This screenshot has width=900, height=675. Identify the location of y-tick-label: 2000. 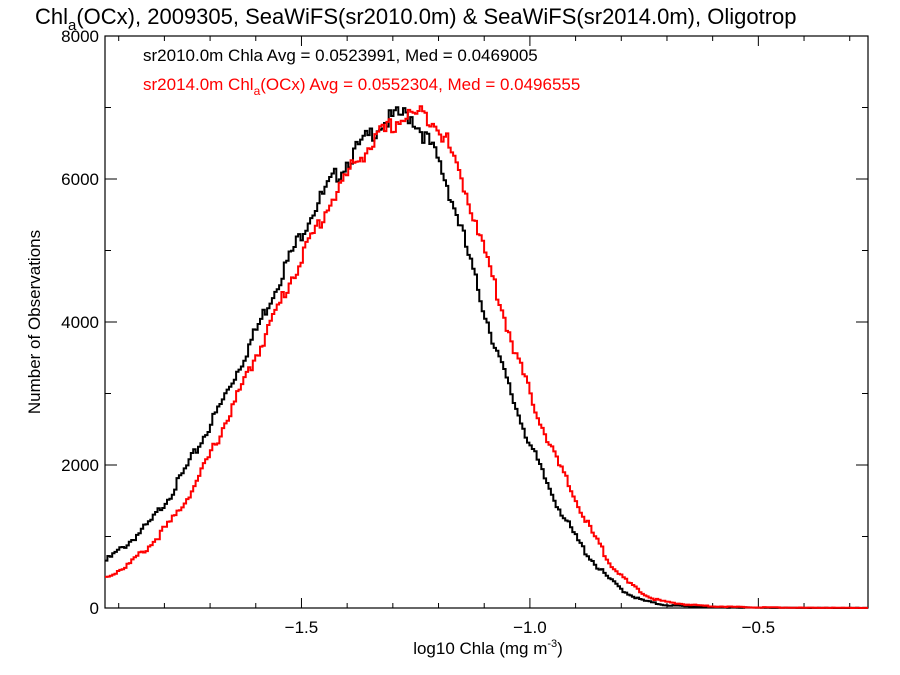
(80, 465).